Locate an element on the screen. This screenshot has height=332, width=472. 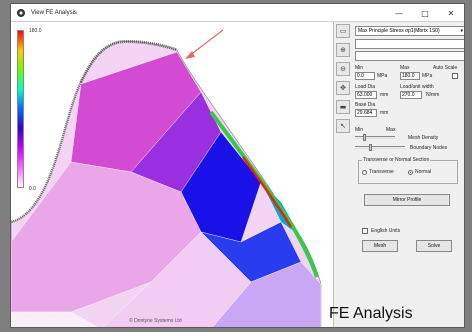
peak-stress-edge is located at coordinates (267, 192).